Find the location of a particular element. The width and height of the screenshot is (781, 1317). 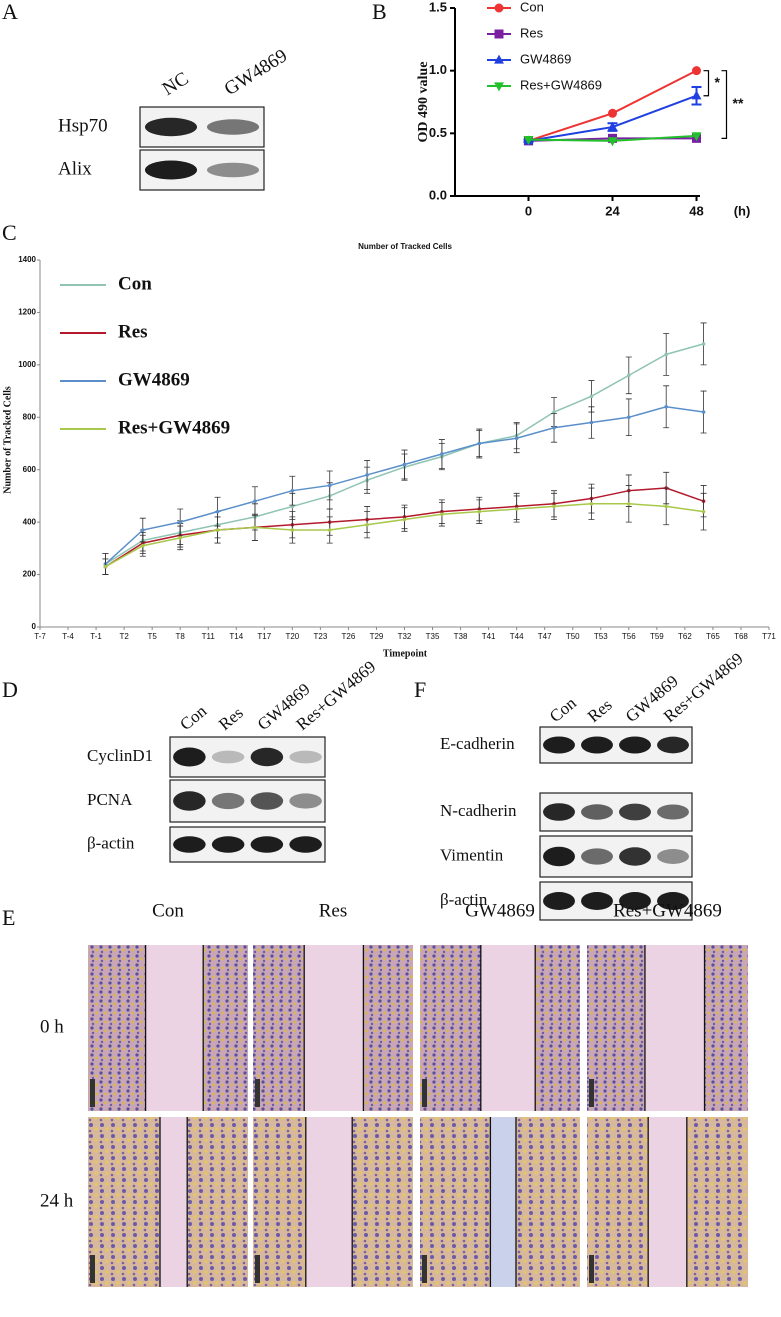

x-tick-label: T-1 is located at coordinates (96, 636).